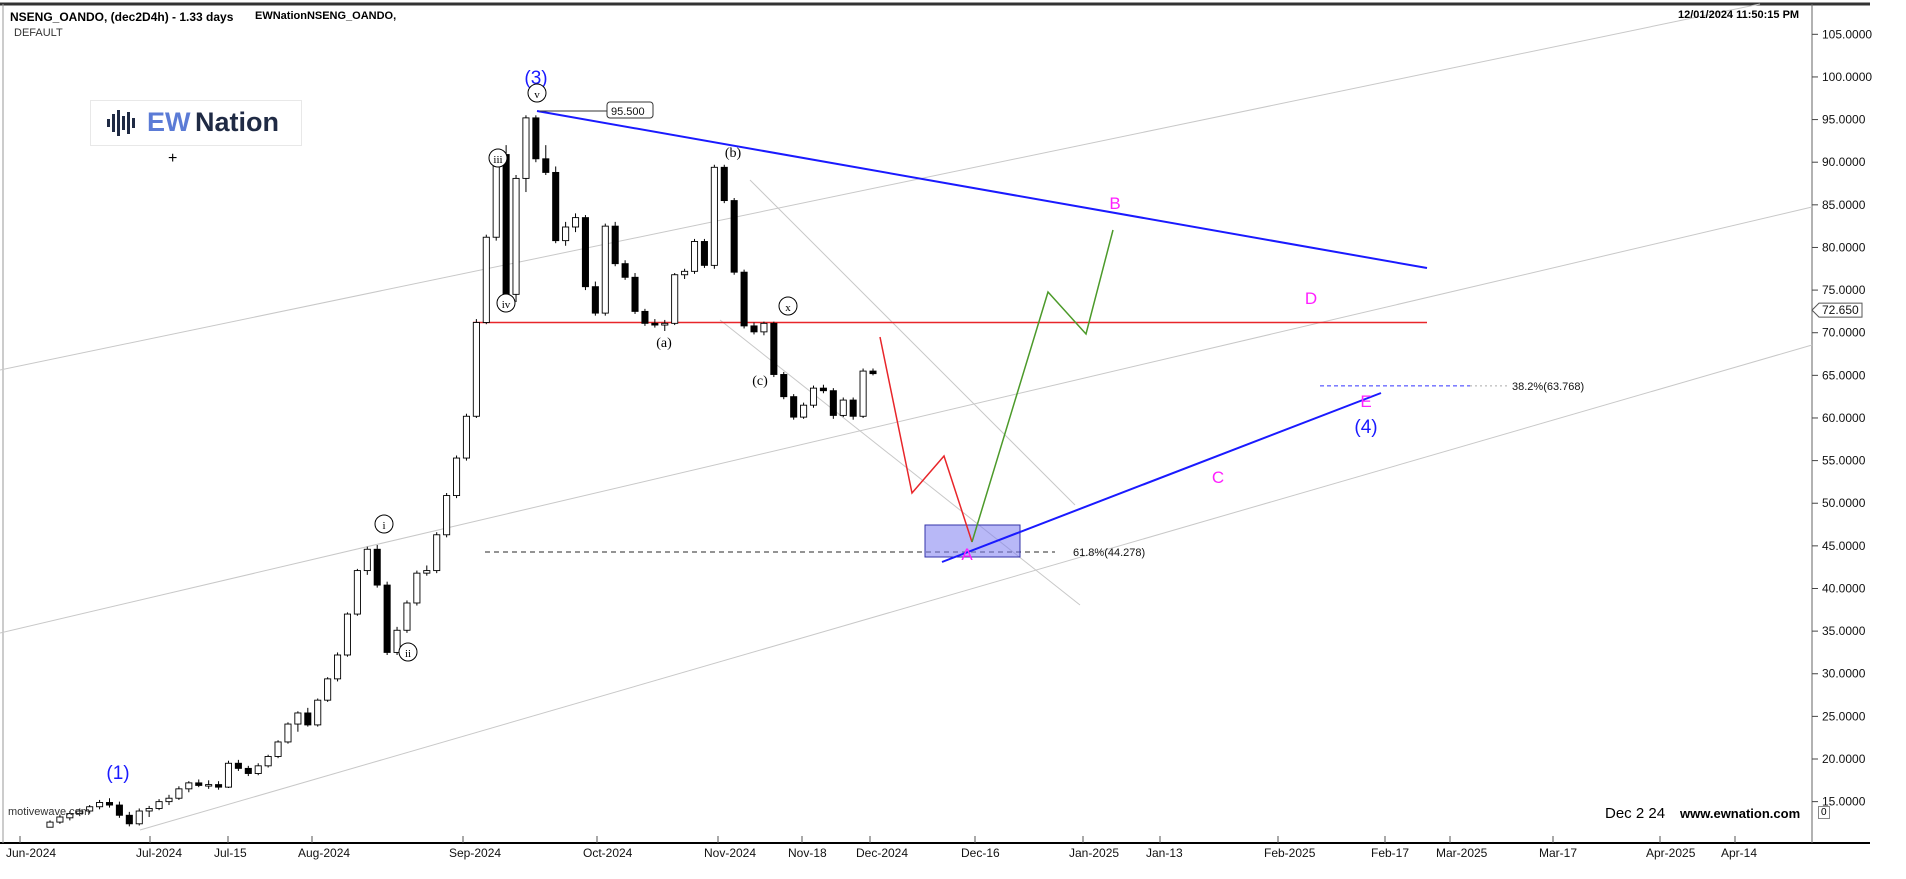 The width and height of the screenshot is (1906, 879). Describe the element at coordinates (1824, 812) in the screenshot. I see `corner-value: 0` at that location.